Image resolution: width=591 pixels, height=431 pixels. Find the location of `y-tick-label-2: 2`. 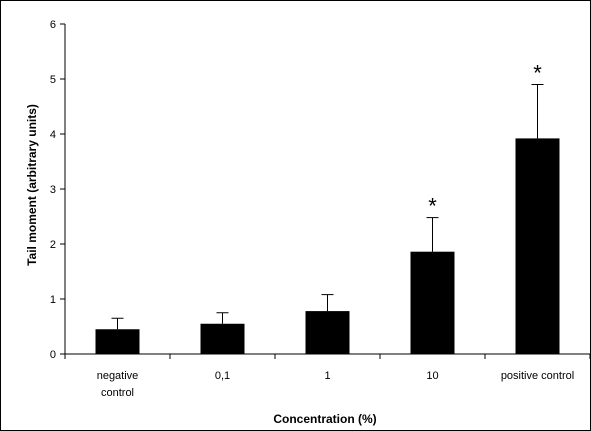

y-tick-label-2: 2 is located at coordinates (53, 245).